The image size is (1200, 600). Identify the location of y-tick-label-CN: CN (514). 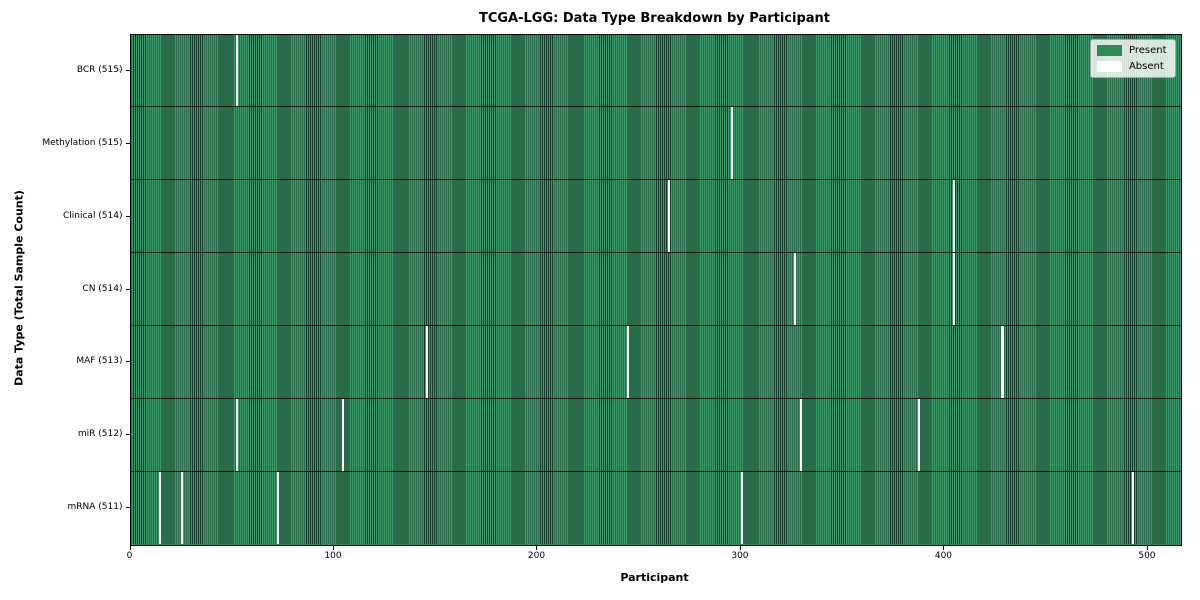
(102, 288).